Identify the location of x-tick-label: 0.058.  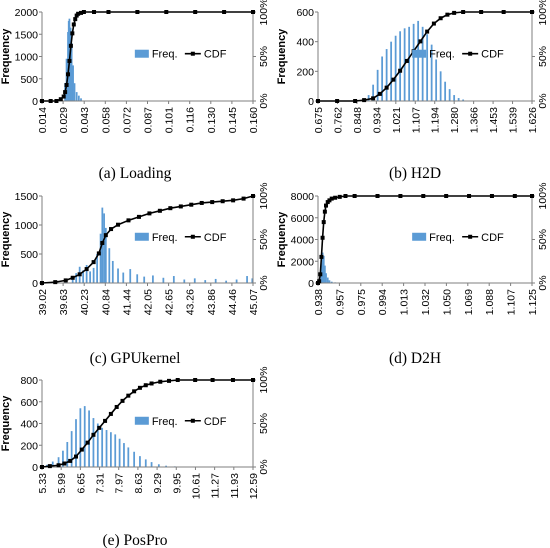
(106, 120).